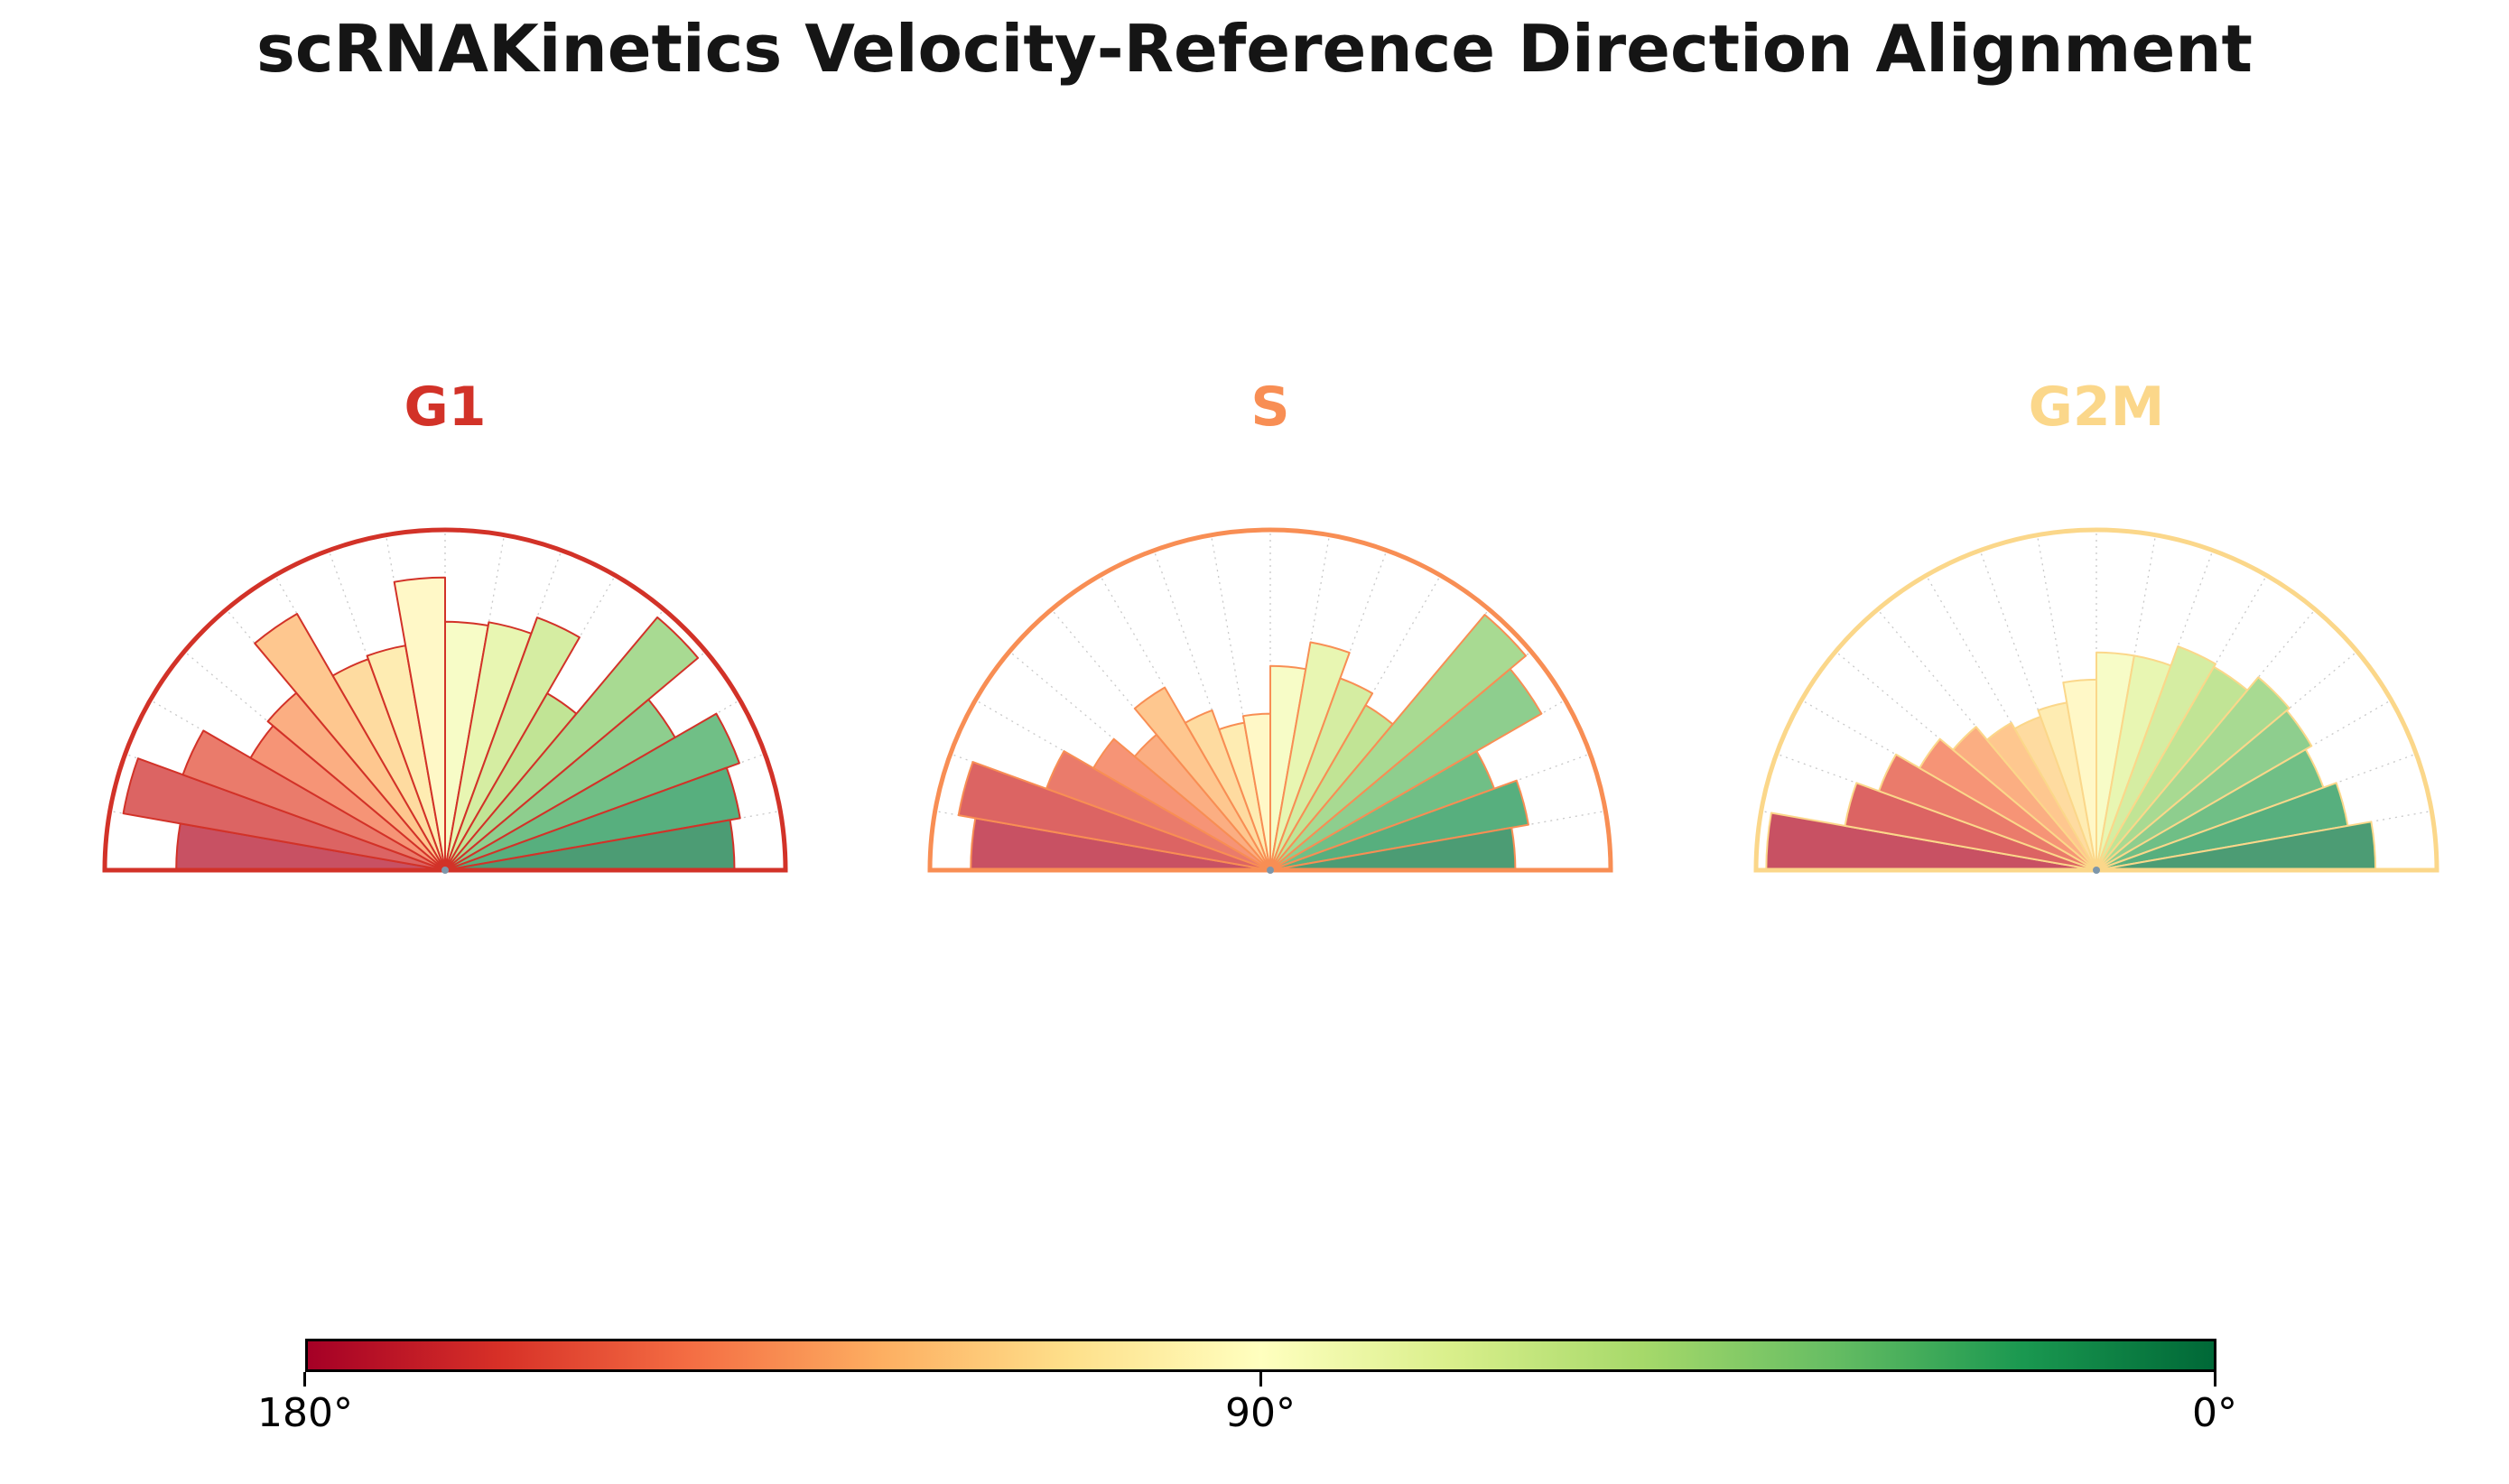  What do you see at coordinates (1270, 408) in the screenshot?
I see `panel-title-s: S` at bounding box center [1270, 408].